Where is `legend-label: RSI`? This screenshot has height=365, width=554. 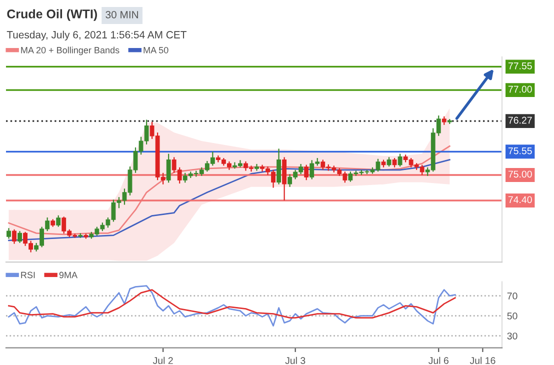 legend-label: RSI is located at coordinates (28, 275).